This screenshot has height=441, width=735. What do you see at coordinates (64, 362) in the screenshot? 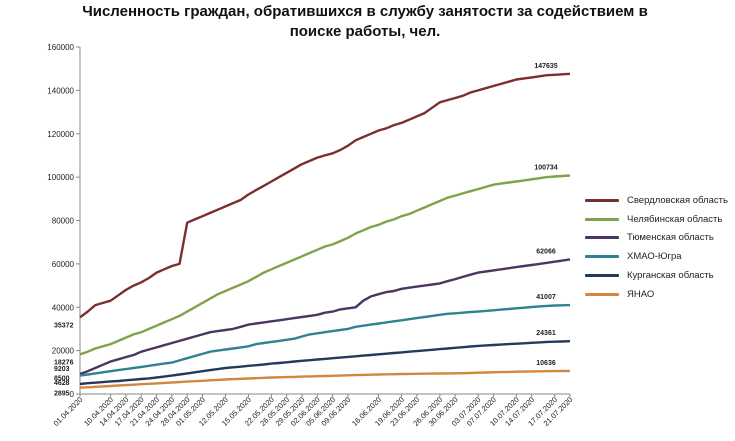
I see `series-2-start-label: 18276` at bounding box center [64, 362].